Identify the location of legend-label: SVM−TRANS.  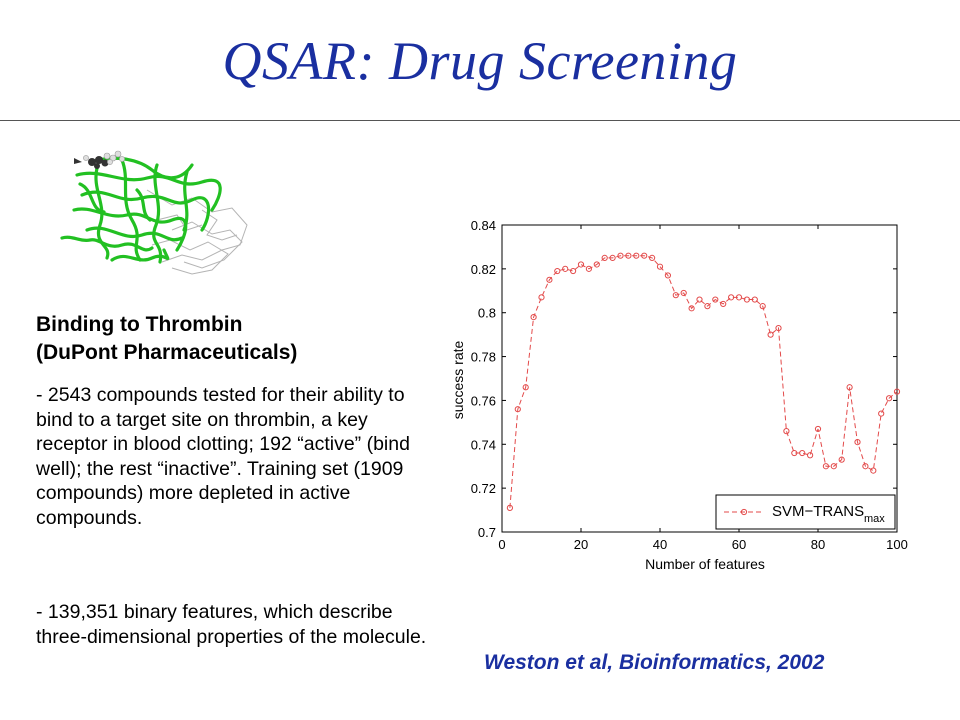
(818, 511).